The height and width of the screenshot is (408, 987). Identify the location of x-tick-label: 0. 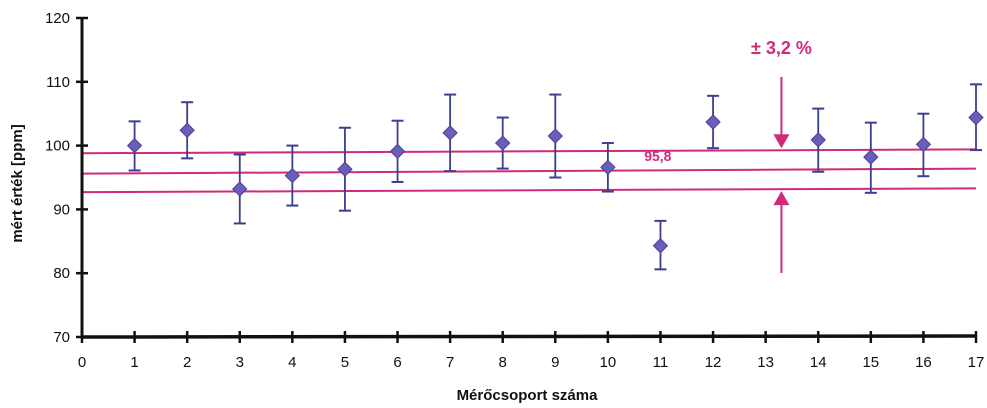
(82, 362).